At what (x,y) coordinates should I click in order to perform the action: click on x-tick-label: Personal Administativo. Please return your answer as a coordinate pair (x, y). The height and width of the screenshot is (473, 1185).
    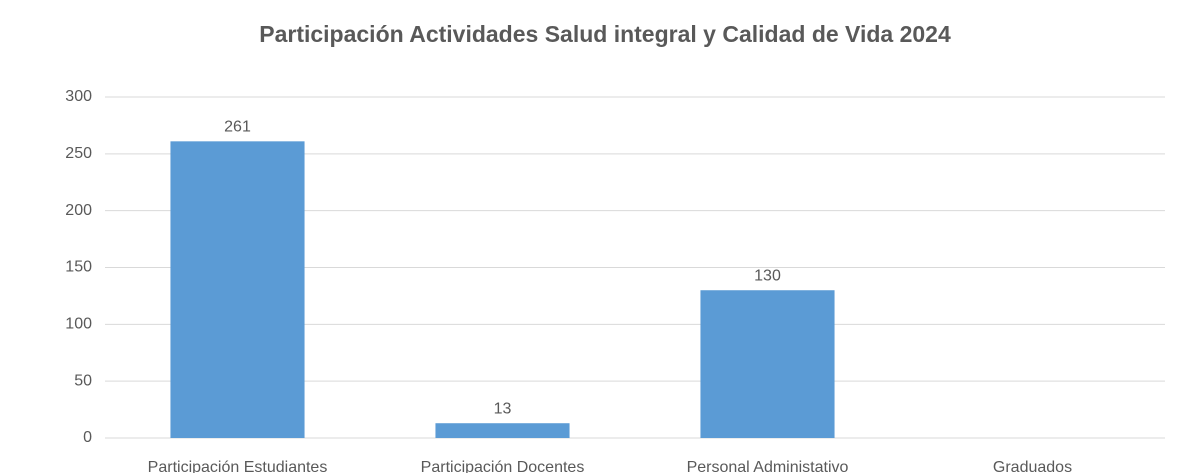
    Looking at the image, I should click on (768, 466).